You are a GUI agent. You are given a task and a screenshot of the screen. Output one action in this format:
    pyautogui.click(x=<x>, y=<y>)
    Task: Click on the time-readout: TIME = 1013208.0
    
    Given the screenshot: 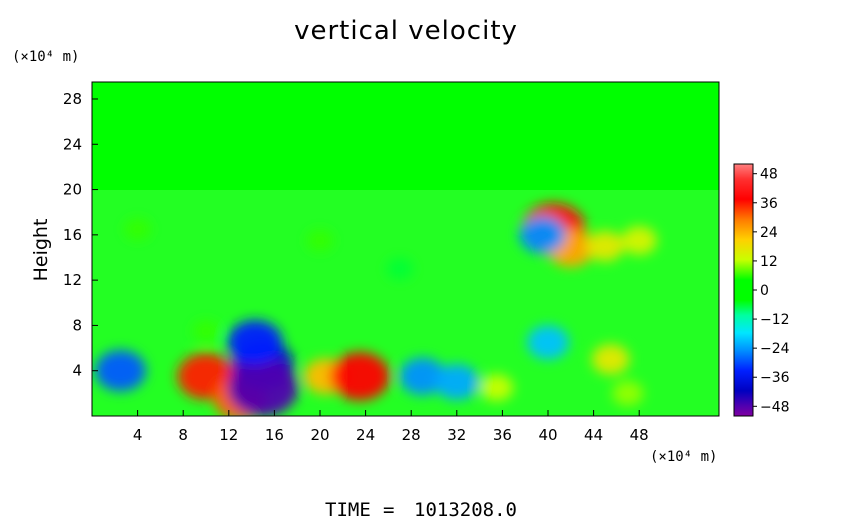 What is the action you would take?
    pyautogui.click(x=421, y=509)
    